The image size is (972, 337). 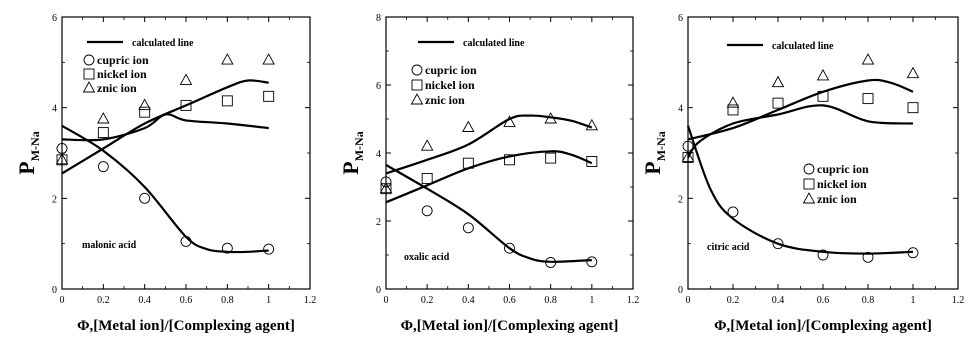 What do you see at coordinates (117, 88) in the screenshot?
I see `legend-label: znic ion` at bounding box center [117, 88].